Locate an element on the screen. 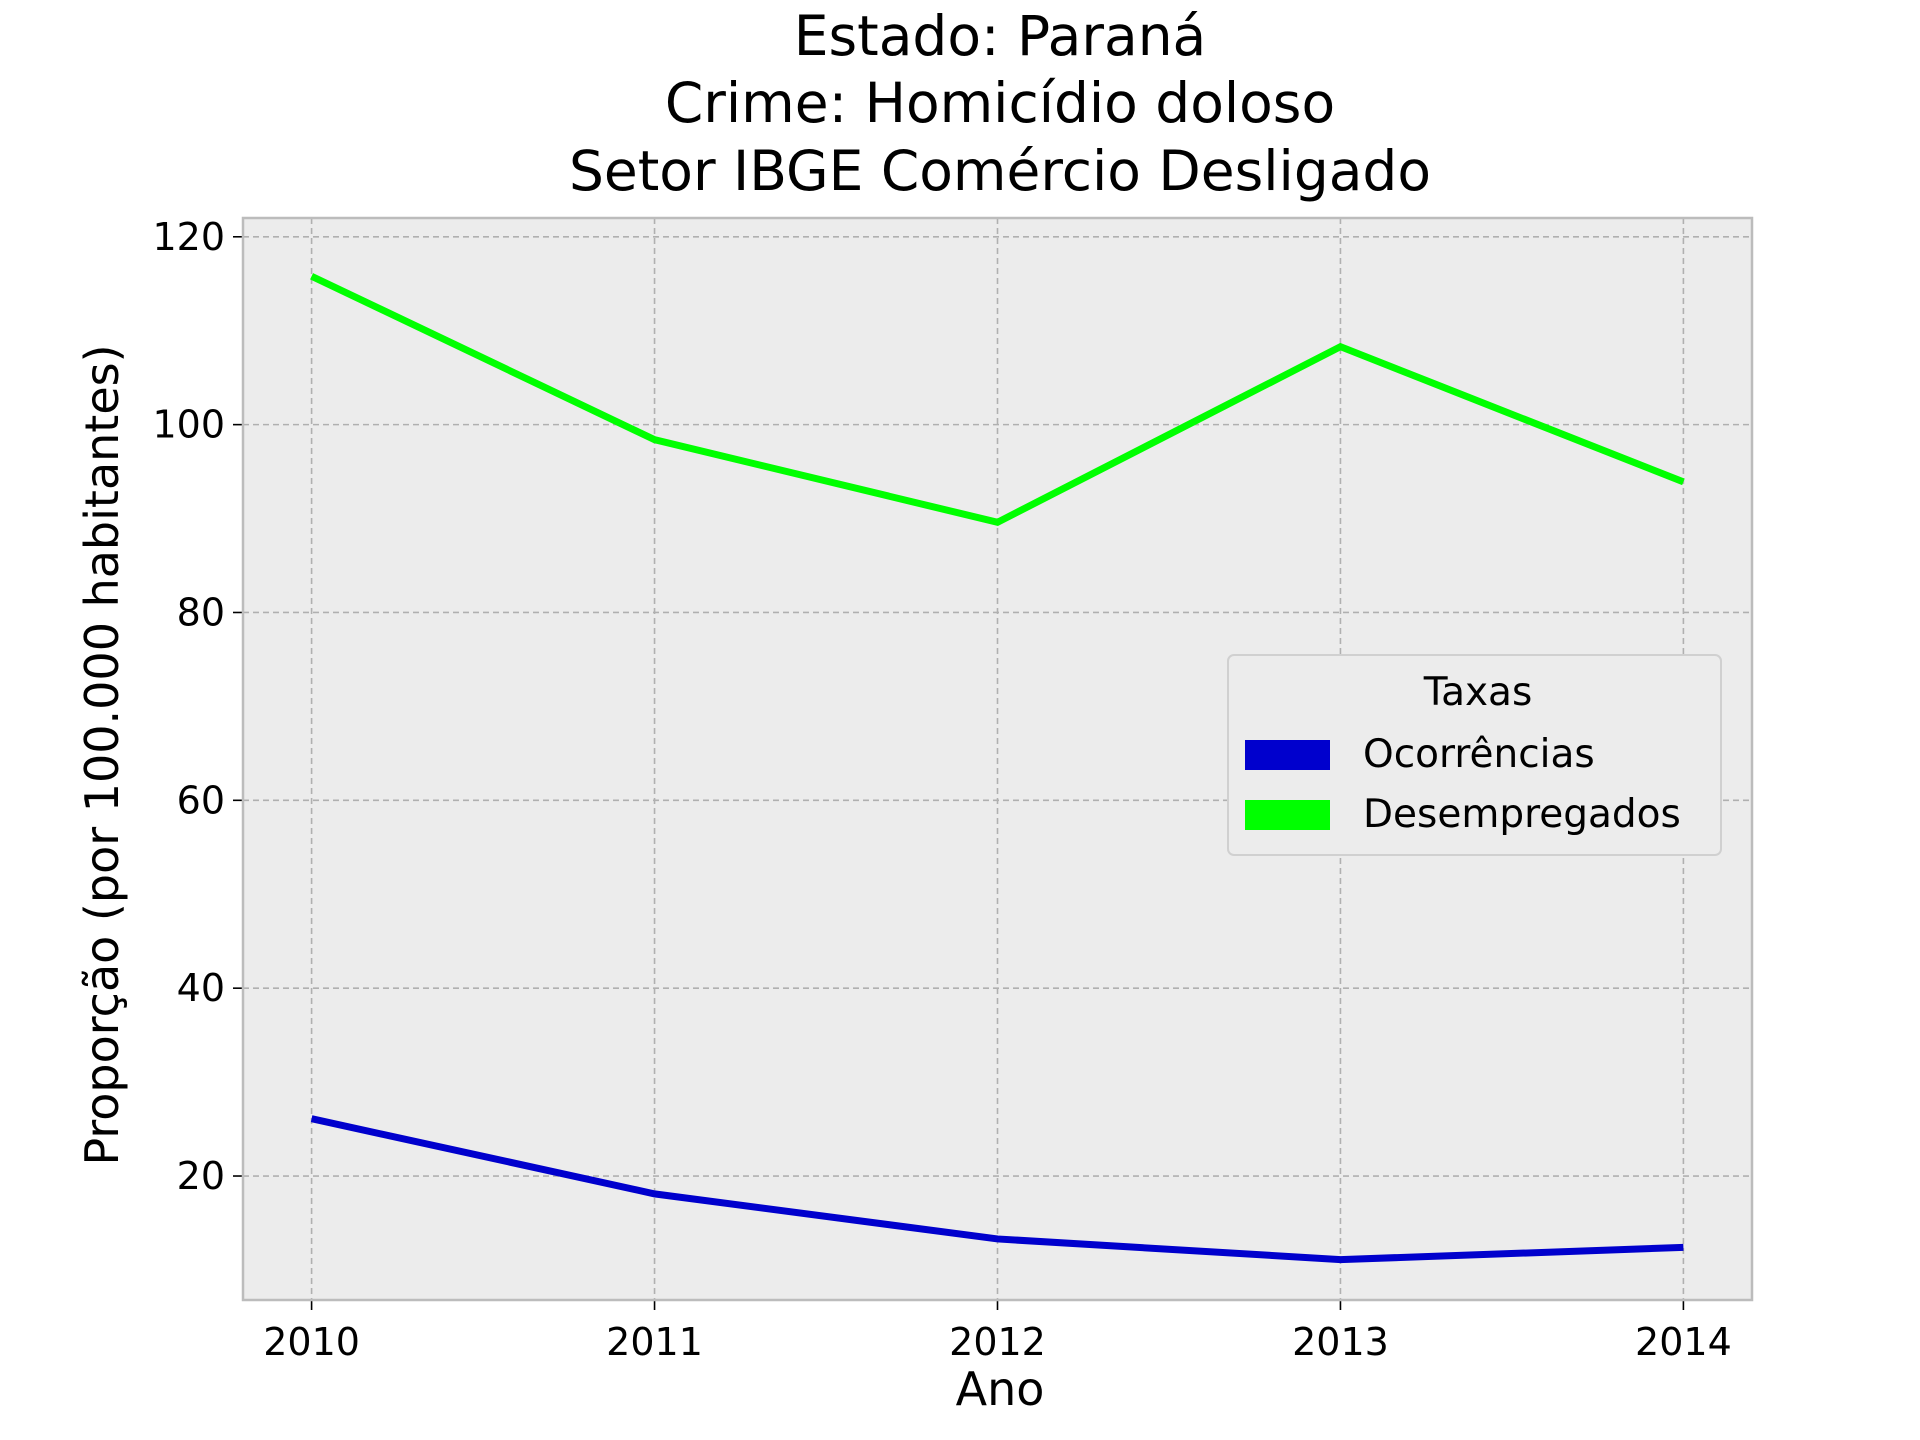 The height and width of the screenshot is (1440, 1920). y-tick-label-40: 40 is located at coordinates (201, 988).